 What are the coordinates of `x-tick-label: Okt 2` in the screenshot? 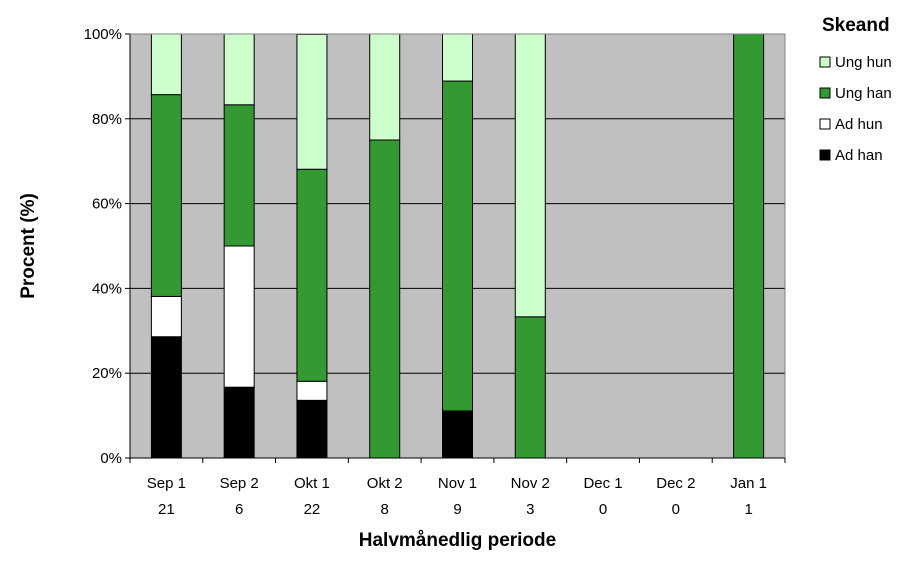 It's located at (385, 483).